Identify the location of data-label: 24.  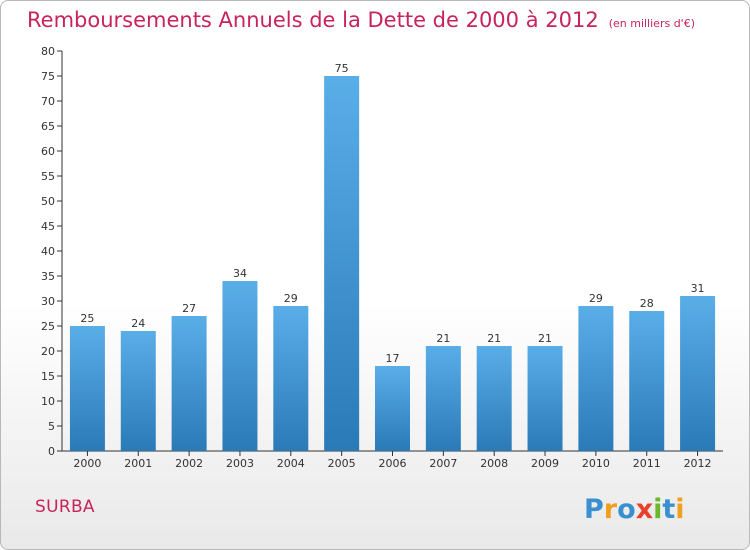
(138, 323).